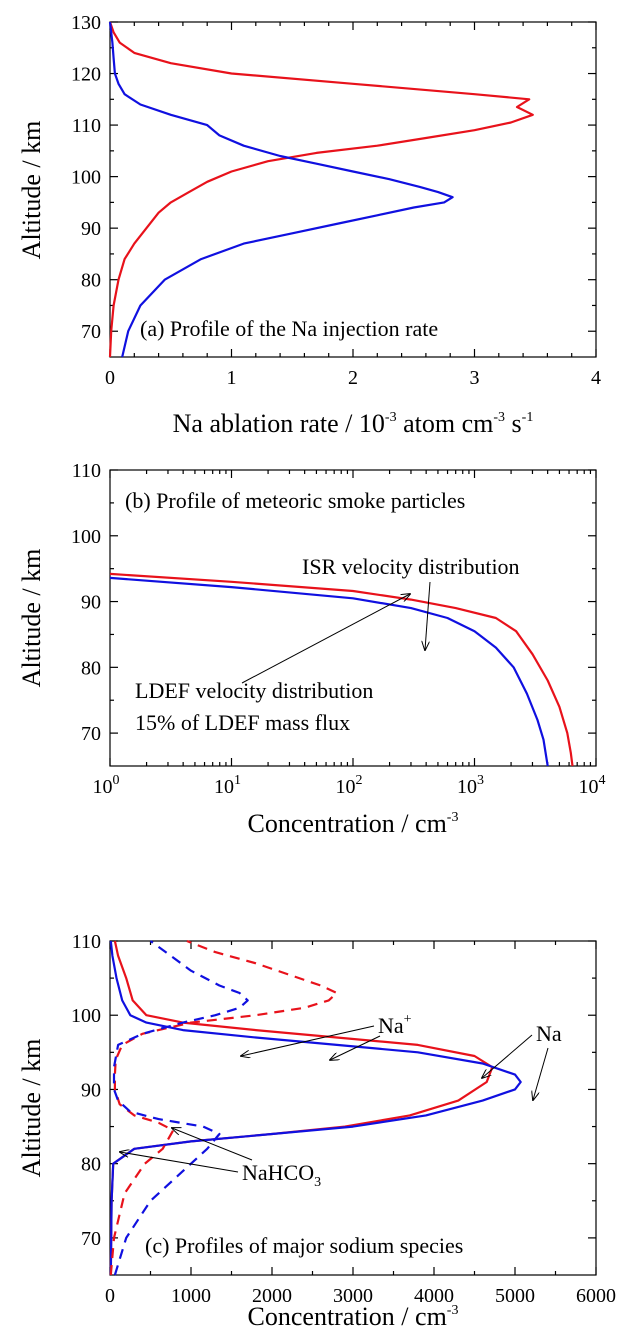 This screenshot has height=1337, width=622. I want to click on x-tick-label: 5000, so click(515, 1296).